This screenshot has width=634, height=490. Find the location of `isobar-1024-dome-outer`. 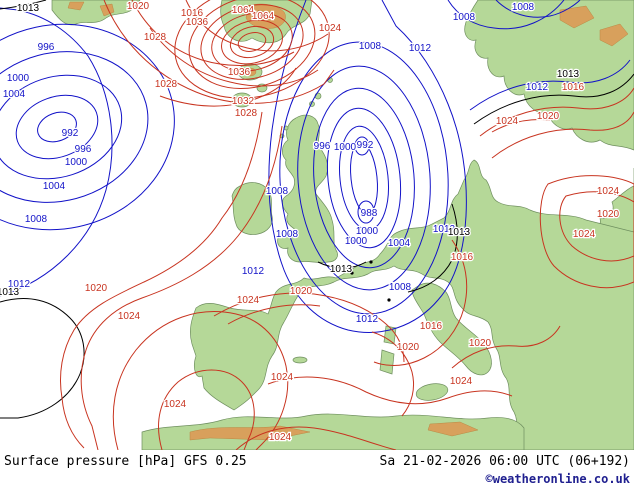

isobar-1024-dome-outer is located at coordinates (200, 380).